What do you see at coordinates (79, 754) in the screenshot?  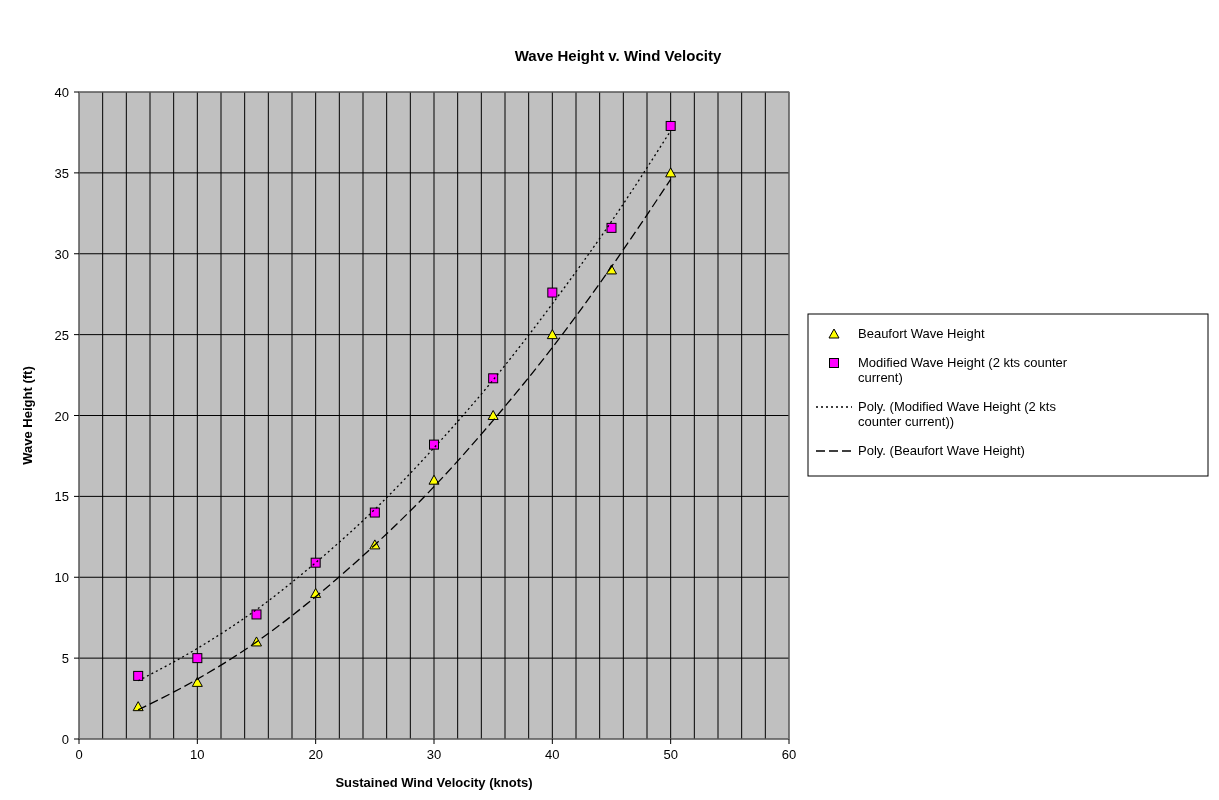 I see `x-tick-label: 0` at bounding box center [79, 754].